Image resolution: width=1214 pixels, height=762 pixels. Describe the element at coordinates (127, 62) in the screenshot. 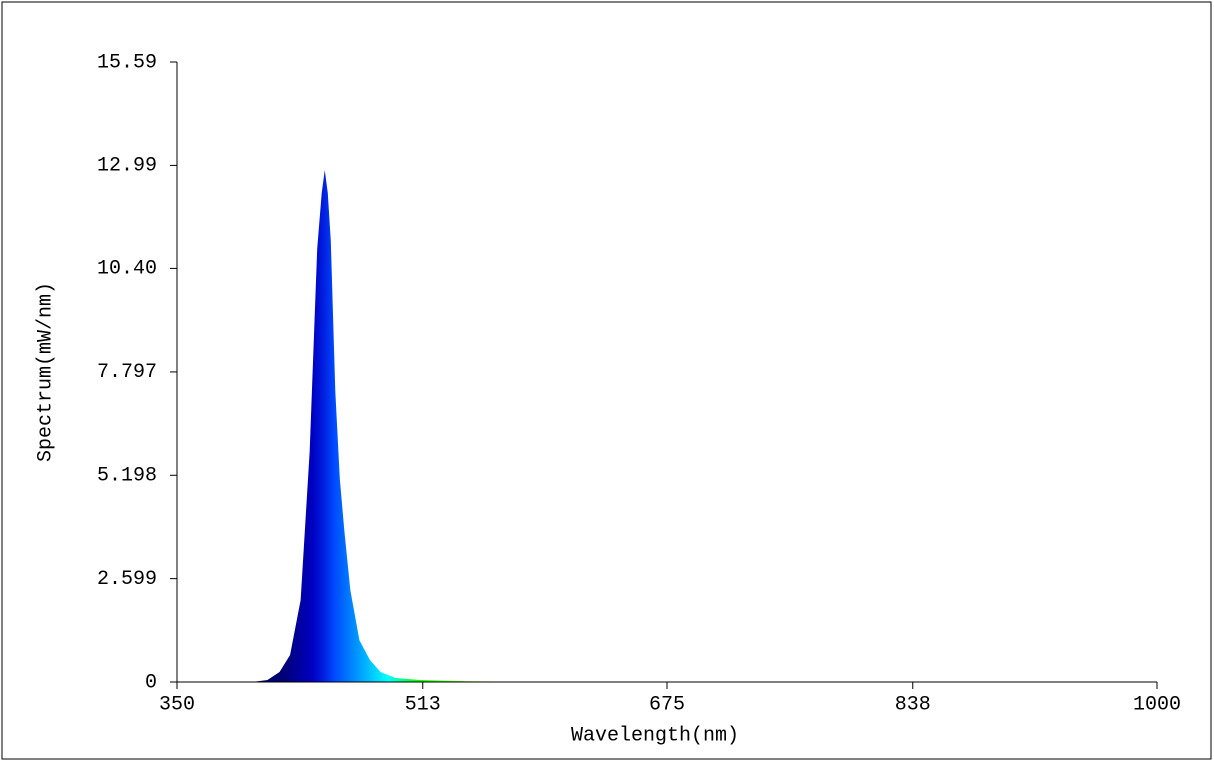

I see `y-tick-label: 15.59` at that location.